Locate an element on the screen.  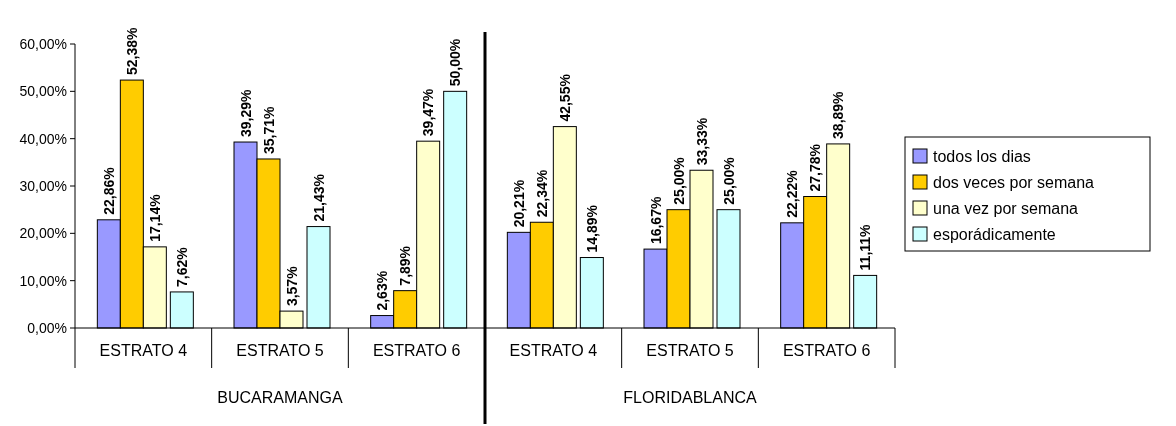
data-label: 22,34% is located at coordinates (541, 193).